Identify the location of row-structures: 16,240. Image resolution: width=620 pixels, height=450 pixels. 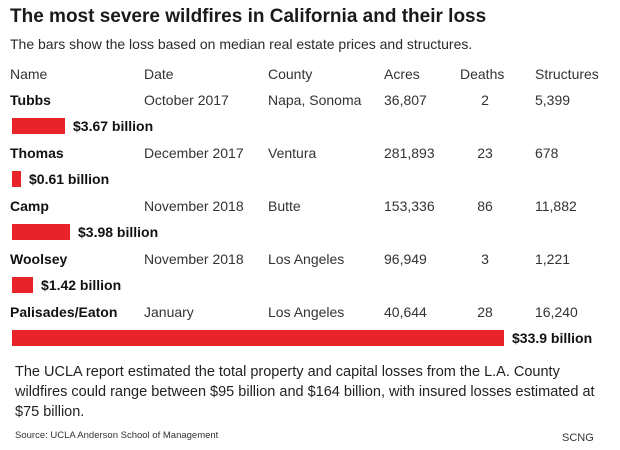
(556, 312).